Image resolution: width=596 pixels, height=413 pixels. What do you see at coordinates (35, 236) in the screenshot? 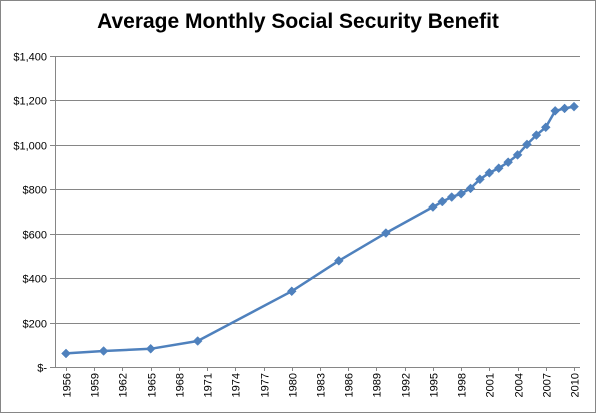
I see `y-tick-label: $600` at bounding box center [35, 236].